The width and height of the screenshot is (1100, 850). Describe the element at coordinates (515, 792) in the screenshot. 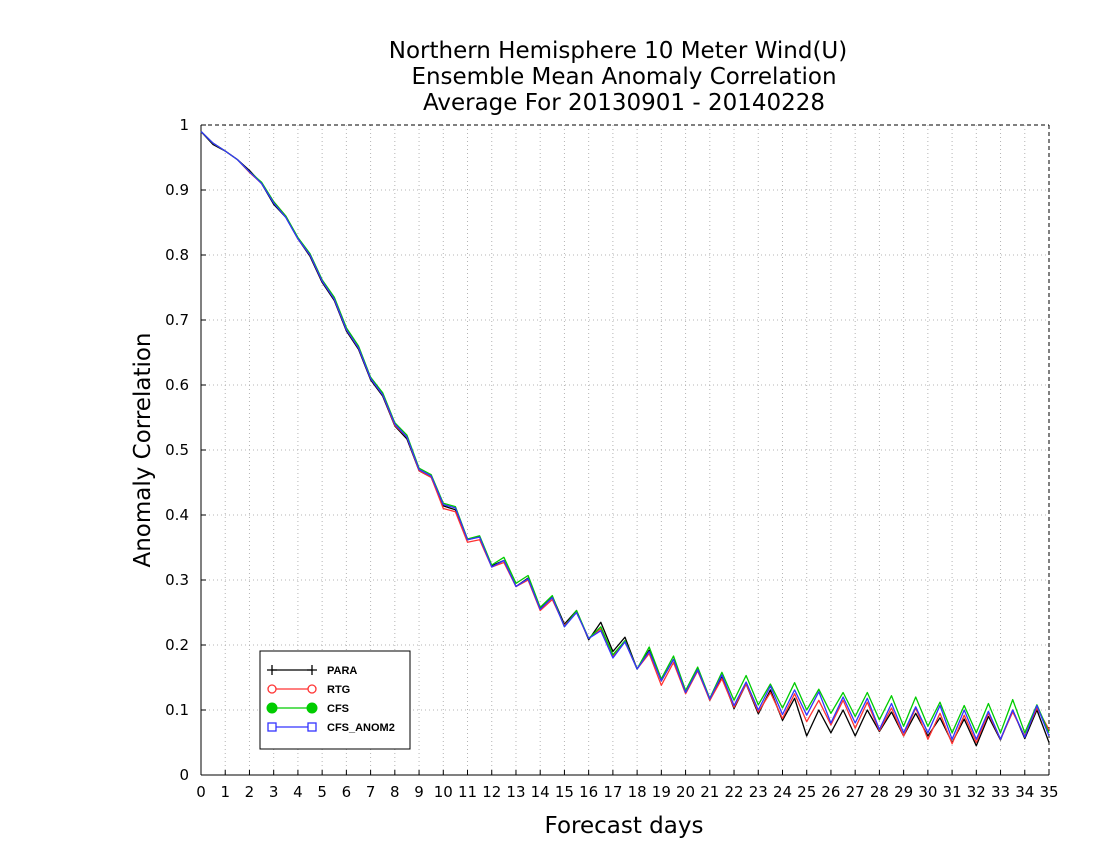

I see `x-tick-label: 13` at that location.